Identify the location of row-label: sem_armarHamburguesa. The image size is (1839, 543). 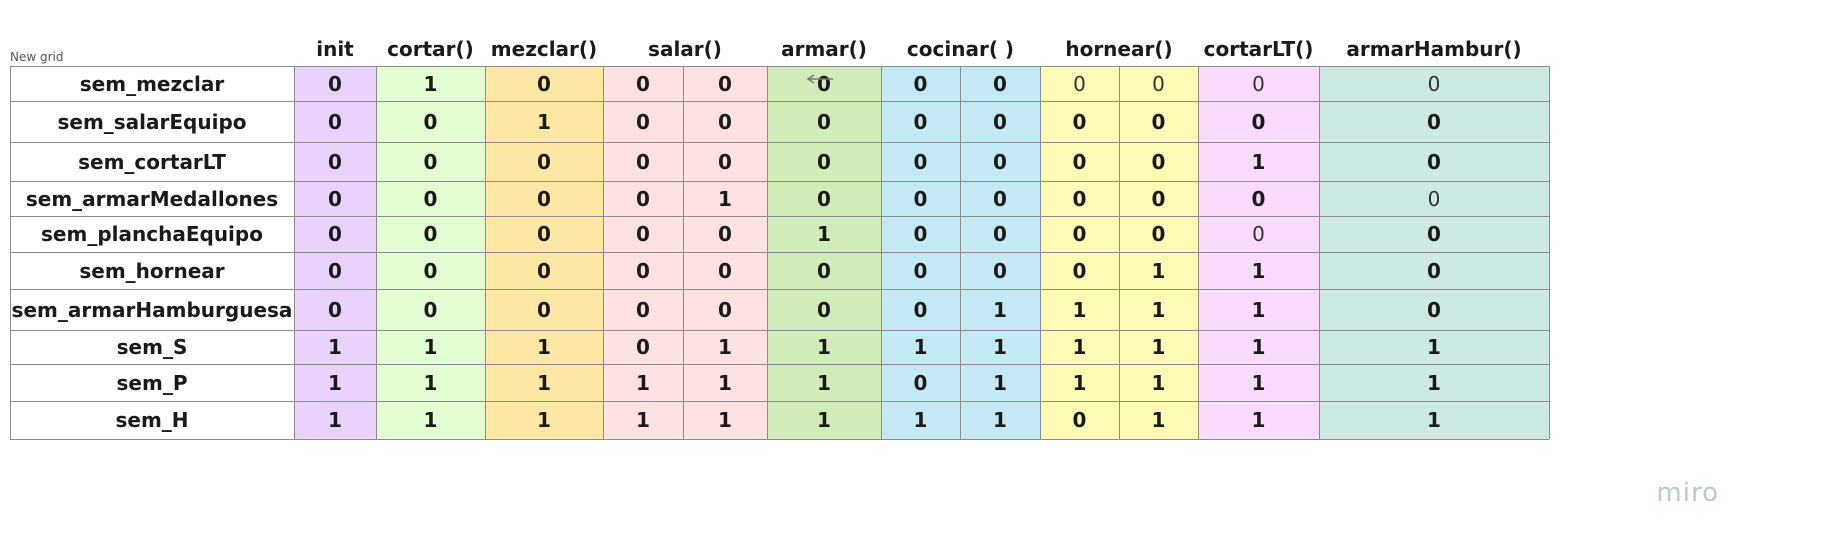
(152, 309).